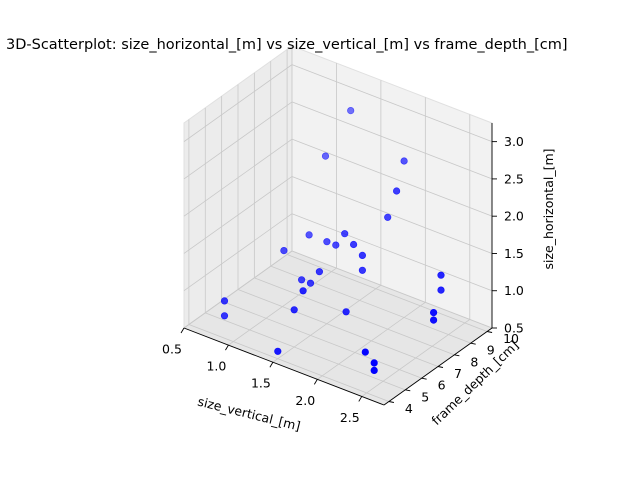 This screenshot has height=480, width=640. Describe the element at coordinates (474, 361) in the screenshot. I see `y-tick-label: 8` at that location.